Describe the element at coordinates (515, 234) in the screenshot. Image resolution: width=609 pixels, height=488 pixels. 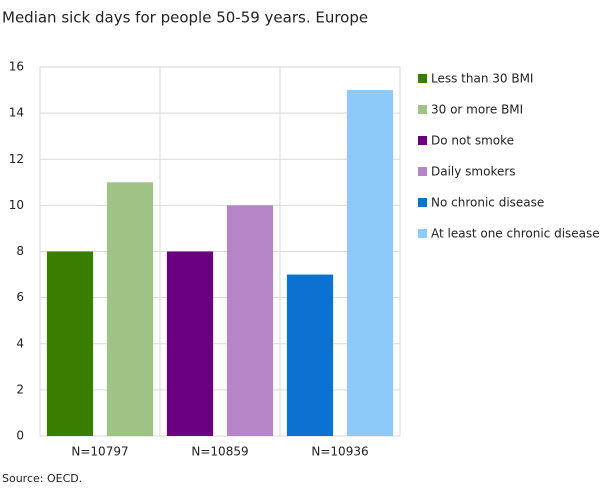
I see `legend-label: At least one chronic disease` at that location.